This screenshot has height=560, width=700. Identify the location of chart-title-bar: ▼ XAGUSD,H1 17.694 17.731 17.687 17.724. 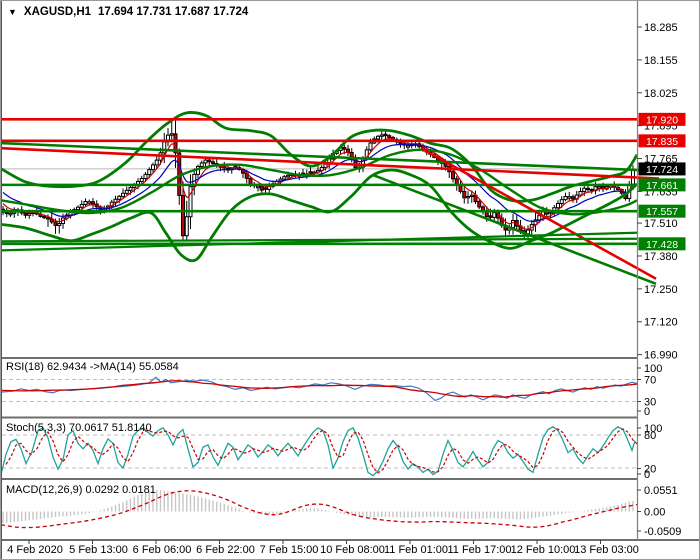
(128, 12).